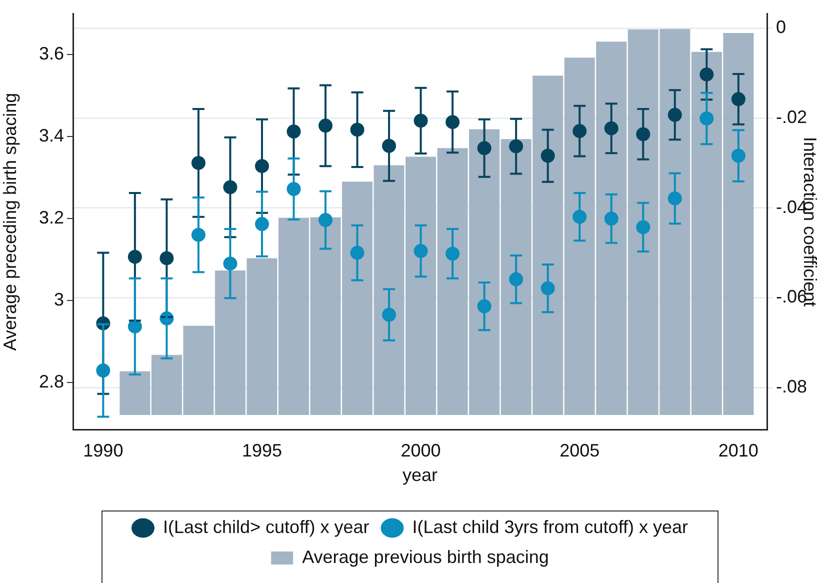 This screenshot has width=820, height=583. What do you see at coordinates (59, 299) in the screenshot?
I see `y-tick-label: 3` at bounding box center [59, 299].